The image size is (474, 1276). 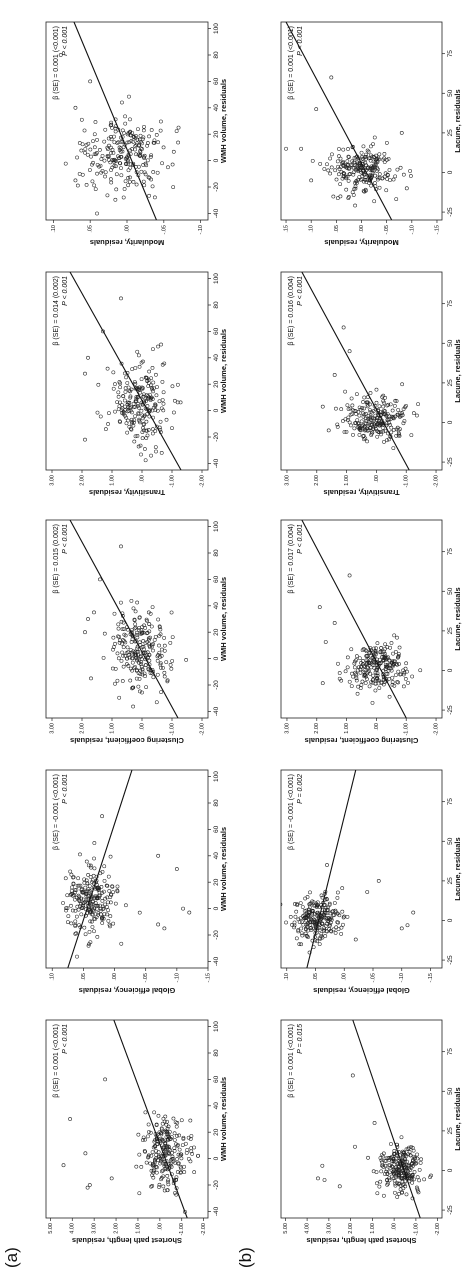 What do you see at coordinates (216, 81) in the screenshot?
I see `x-tick-label: 60` at bounding box center [216, 81].